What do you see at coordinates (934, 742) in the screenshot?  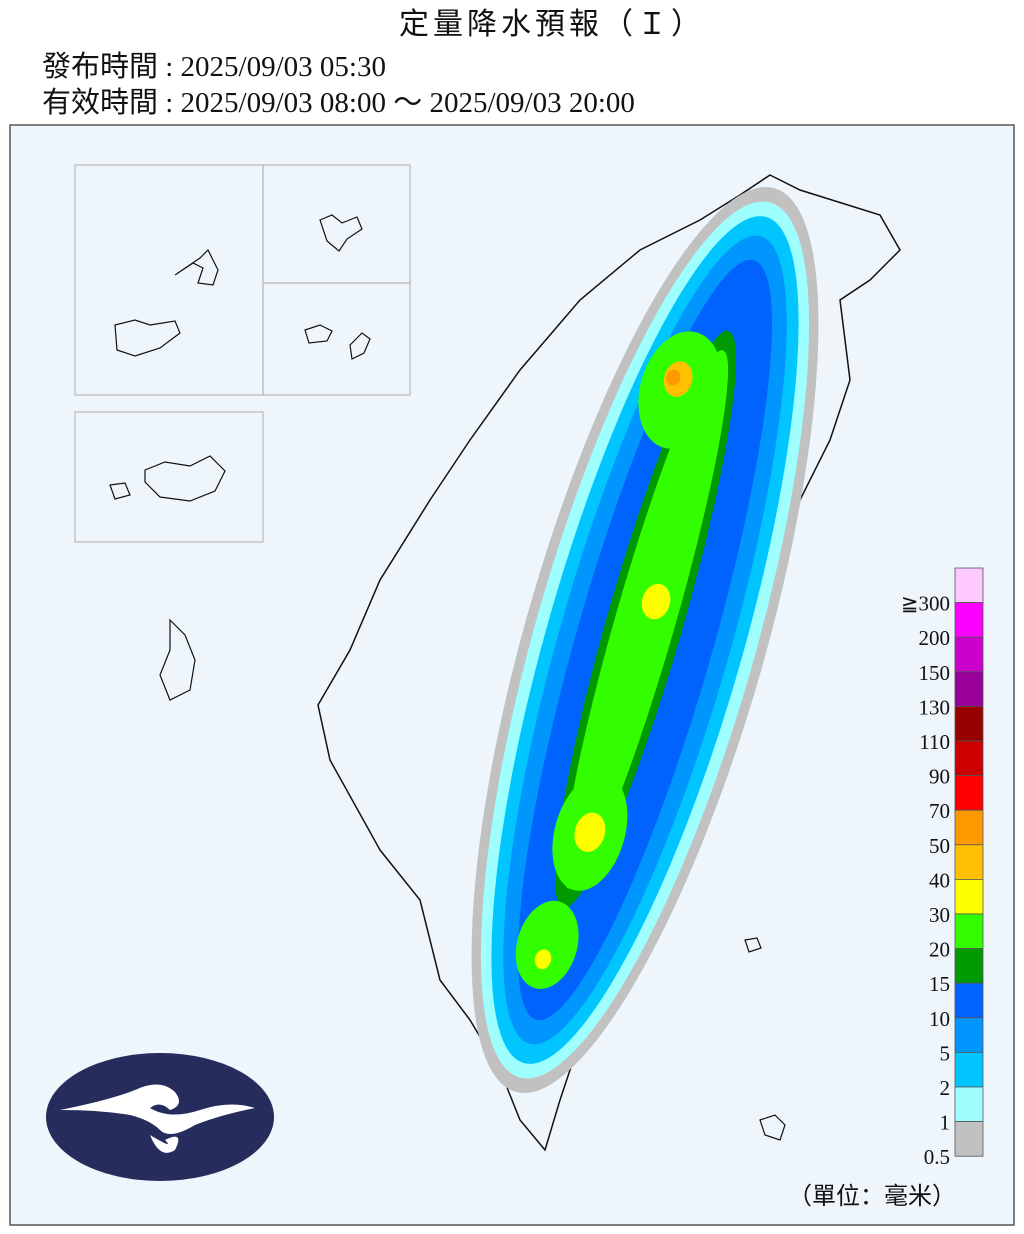 I see `legend-label: 110` at bounding box center [934, 742].